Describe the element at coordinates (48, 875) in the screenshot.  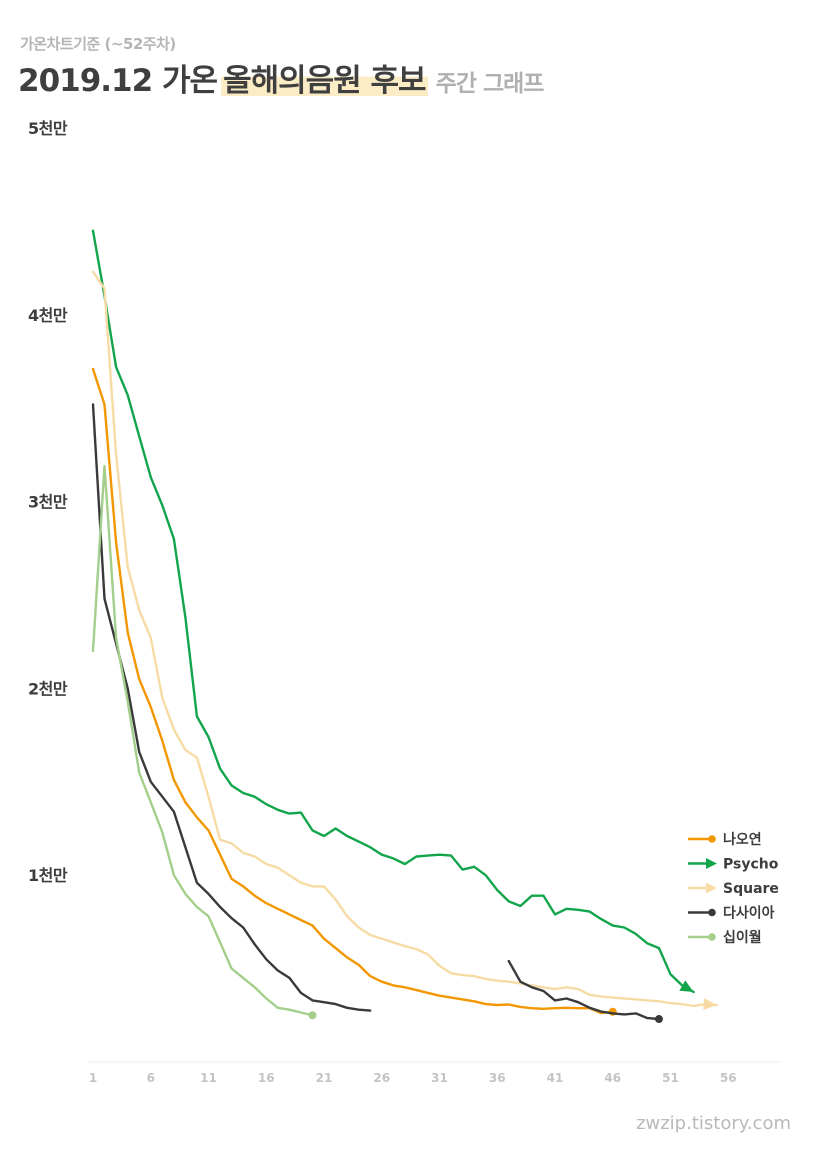
I see `y-tick-label: 1천만` at that location.